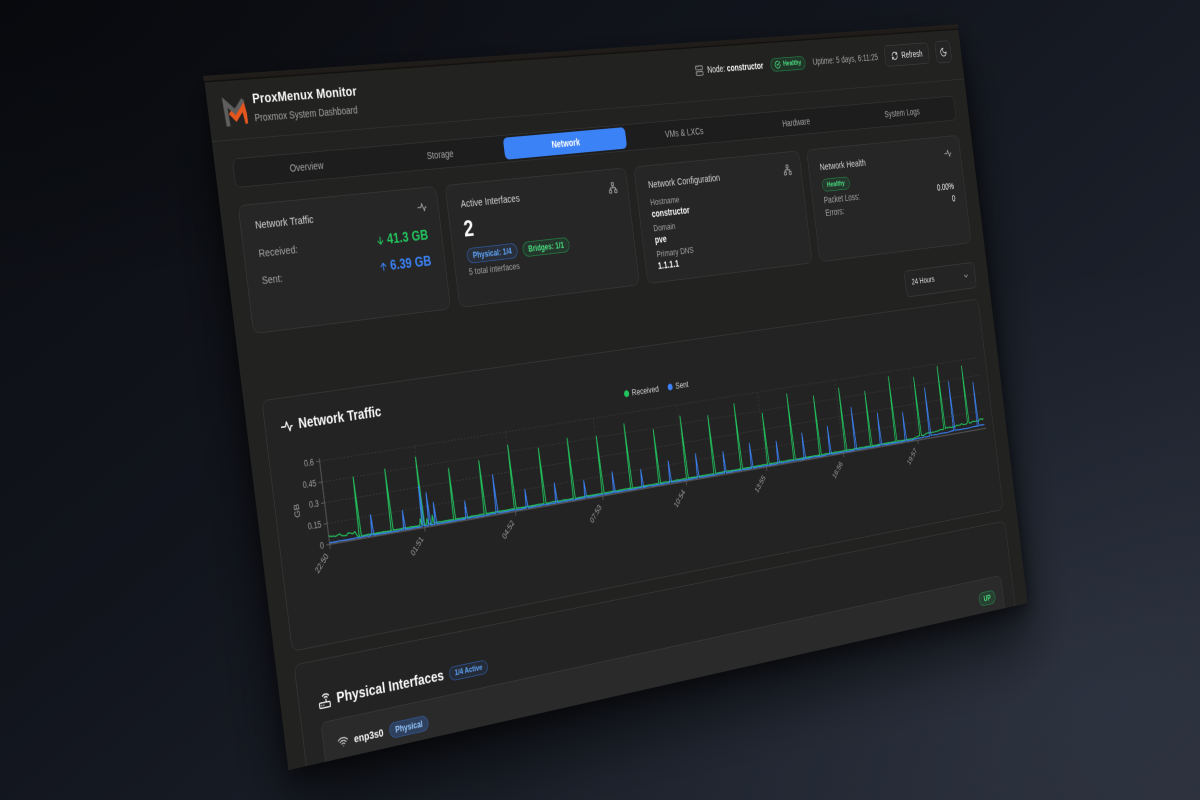 This screenshot has height=800, width=1200. Describe the element at coordinates (837, 470) in the screenshot. I see `svg-text: 16:56` at that location.